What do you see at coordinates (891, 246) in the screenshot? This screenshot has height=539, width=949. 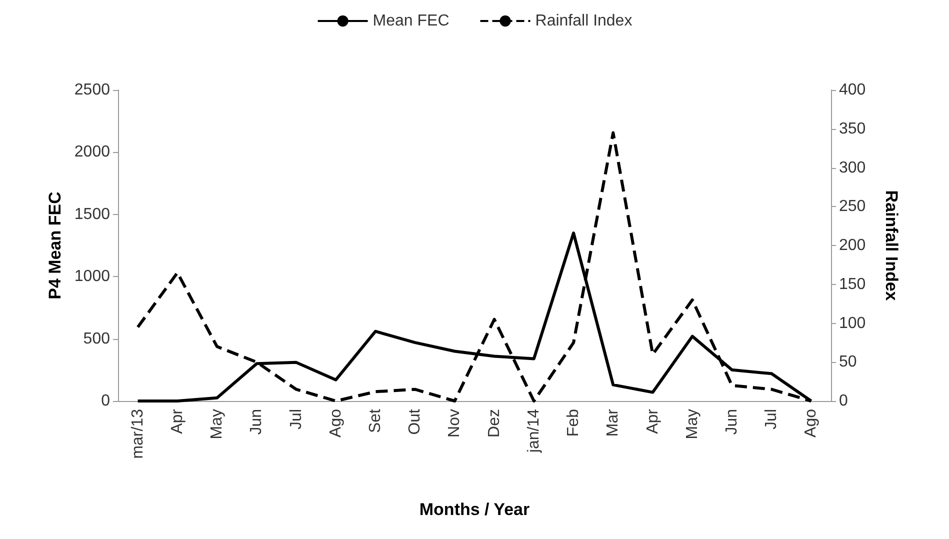 I see `y2-axis-title: Rainfall Index` at bounding box center [891, 246].